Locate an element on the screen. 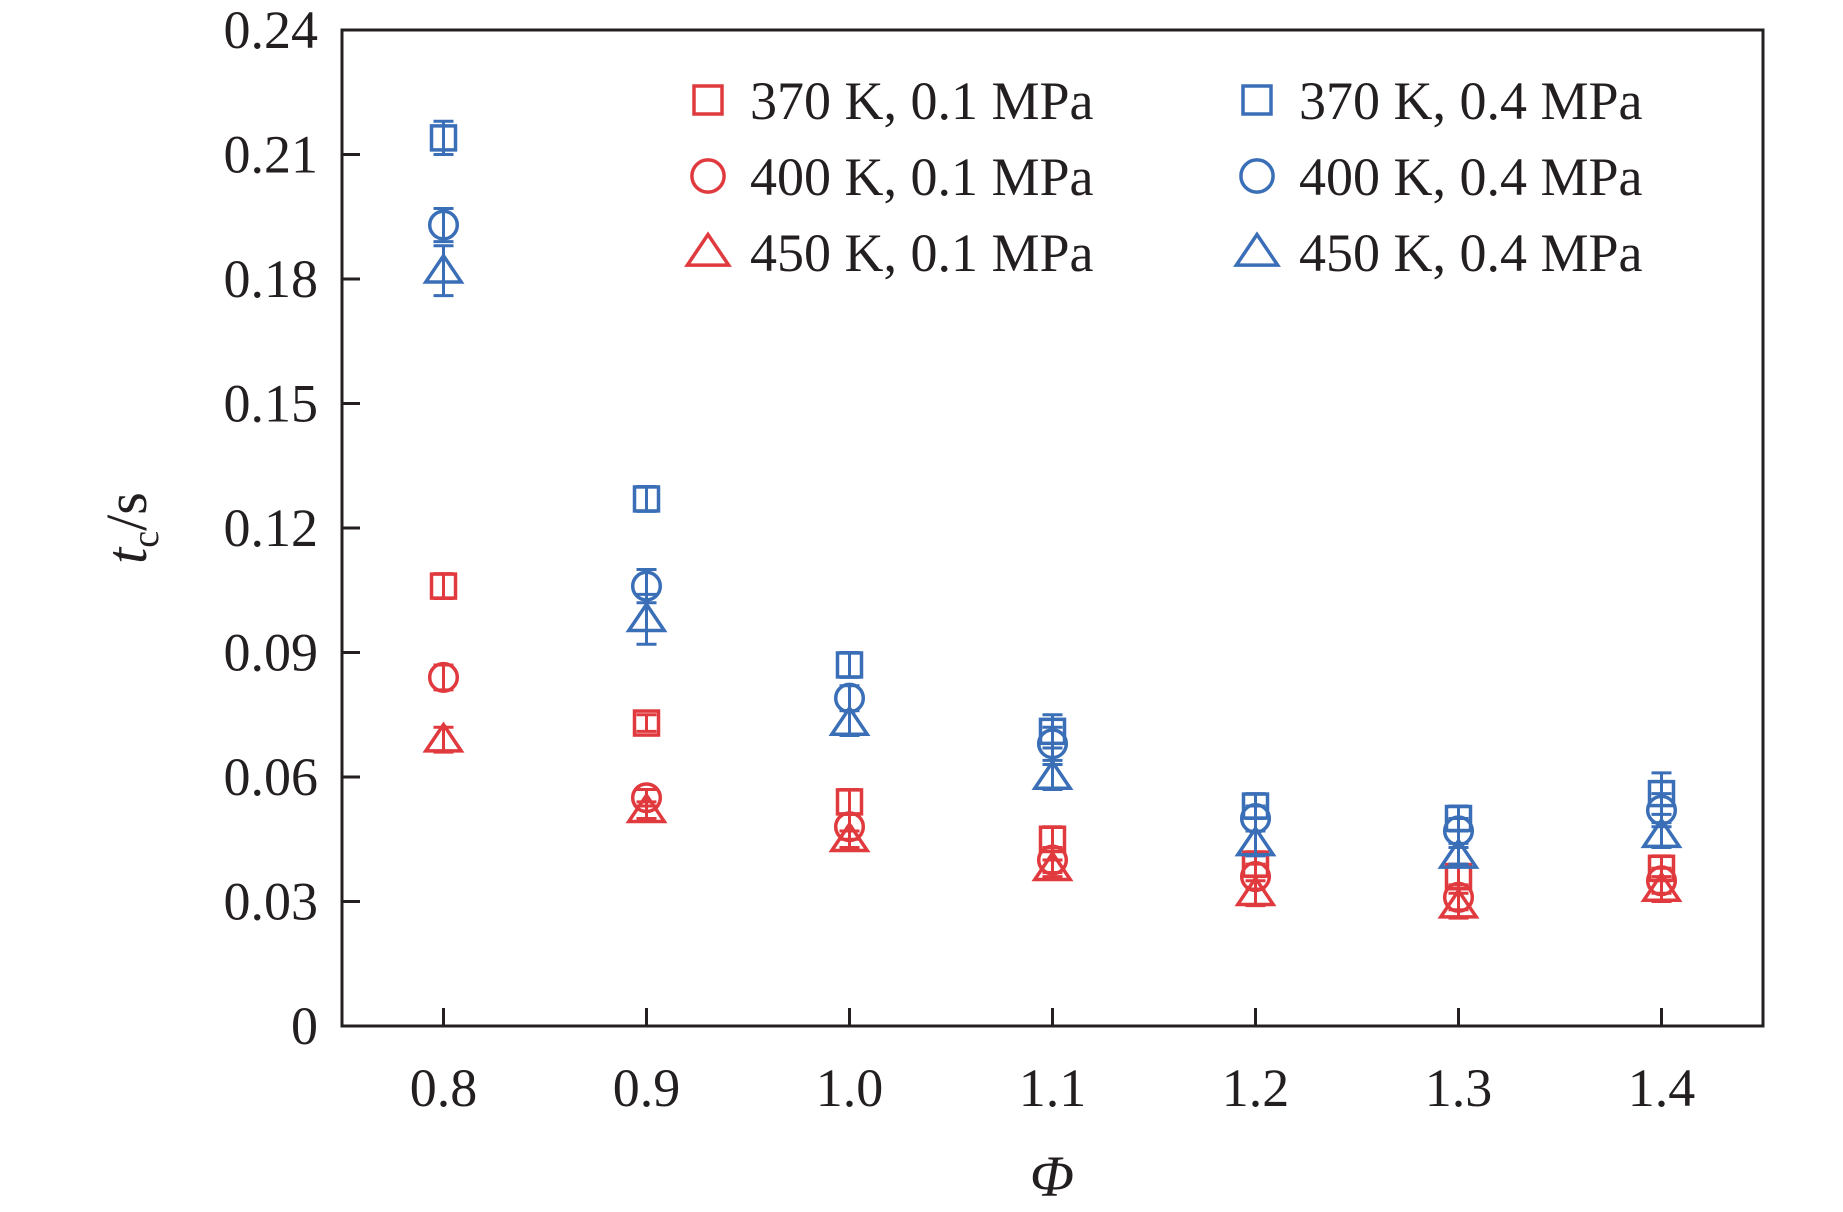 This screenshot has width=1843, height=1212. y-tick-label: 0.09 is located at coordinates (271, 653).